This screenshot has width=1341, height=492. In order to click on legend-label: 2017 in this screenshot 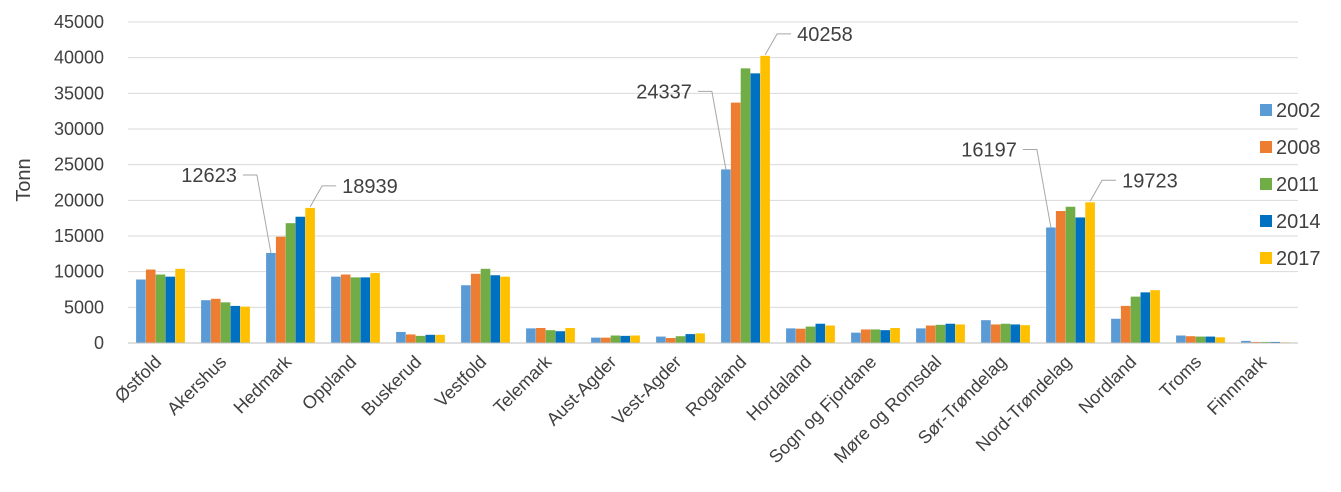, I will do `click(1298, 259)`.